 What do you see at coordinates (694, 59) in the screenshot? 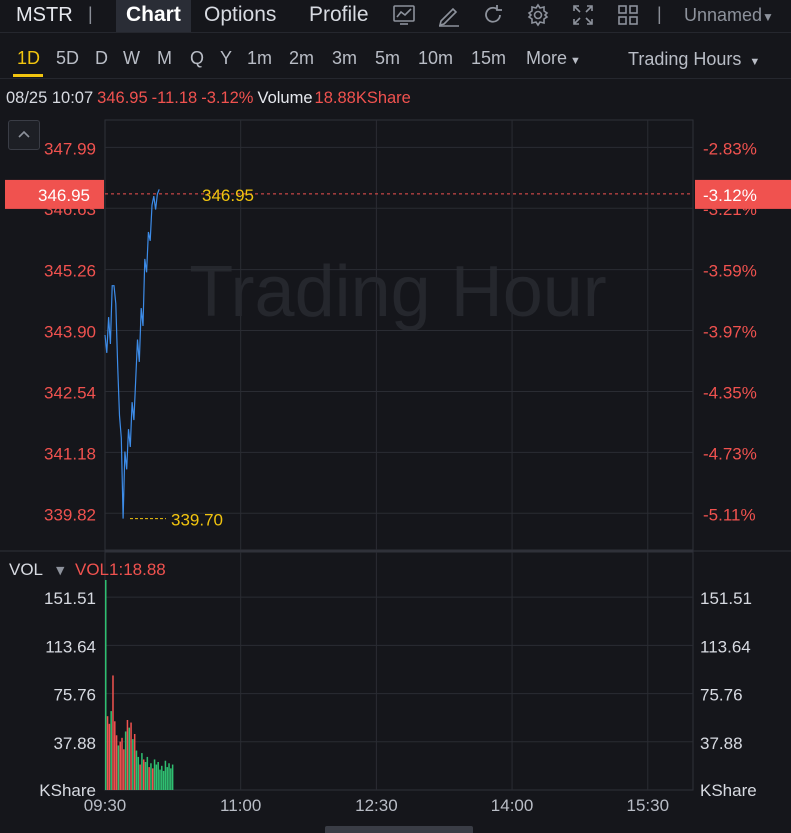
I see `session-dropdown: Trading Hours ▼` at bounding box center [694, 59].